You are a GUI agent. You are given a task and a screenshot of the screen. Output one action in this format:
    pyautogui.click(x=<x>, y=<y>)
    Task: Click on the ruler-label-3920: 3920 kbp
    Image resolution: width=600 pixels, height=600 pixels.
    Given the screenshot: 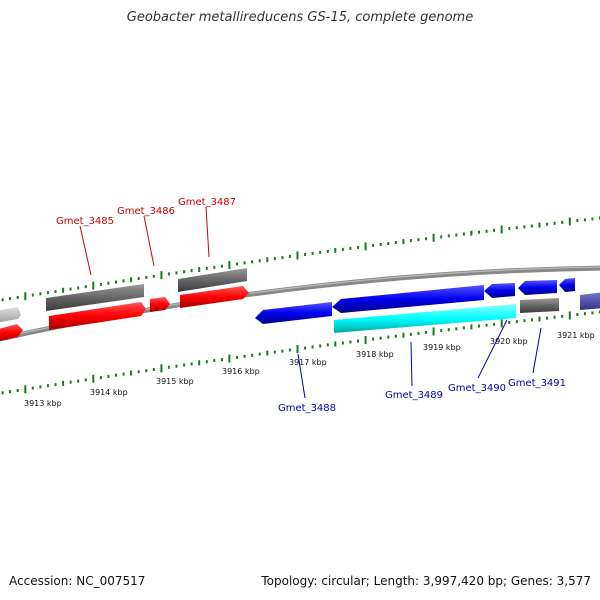 What is the action you would take?
    pyautogui.click(x=509, y=341)
    